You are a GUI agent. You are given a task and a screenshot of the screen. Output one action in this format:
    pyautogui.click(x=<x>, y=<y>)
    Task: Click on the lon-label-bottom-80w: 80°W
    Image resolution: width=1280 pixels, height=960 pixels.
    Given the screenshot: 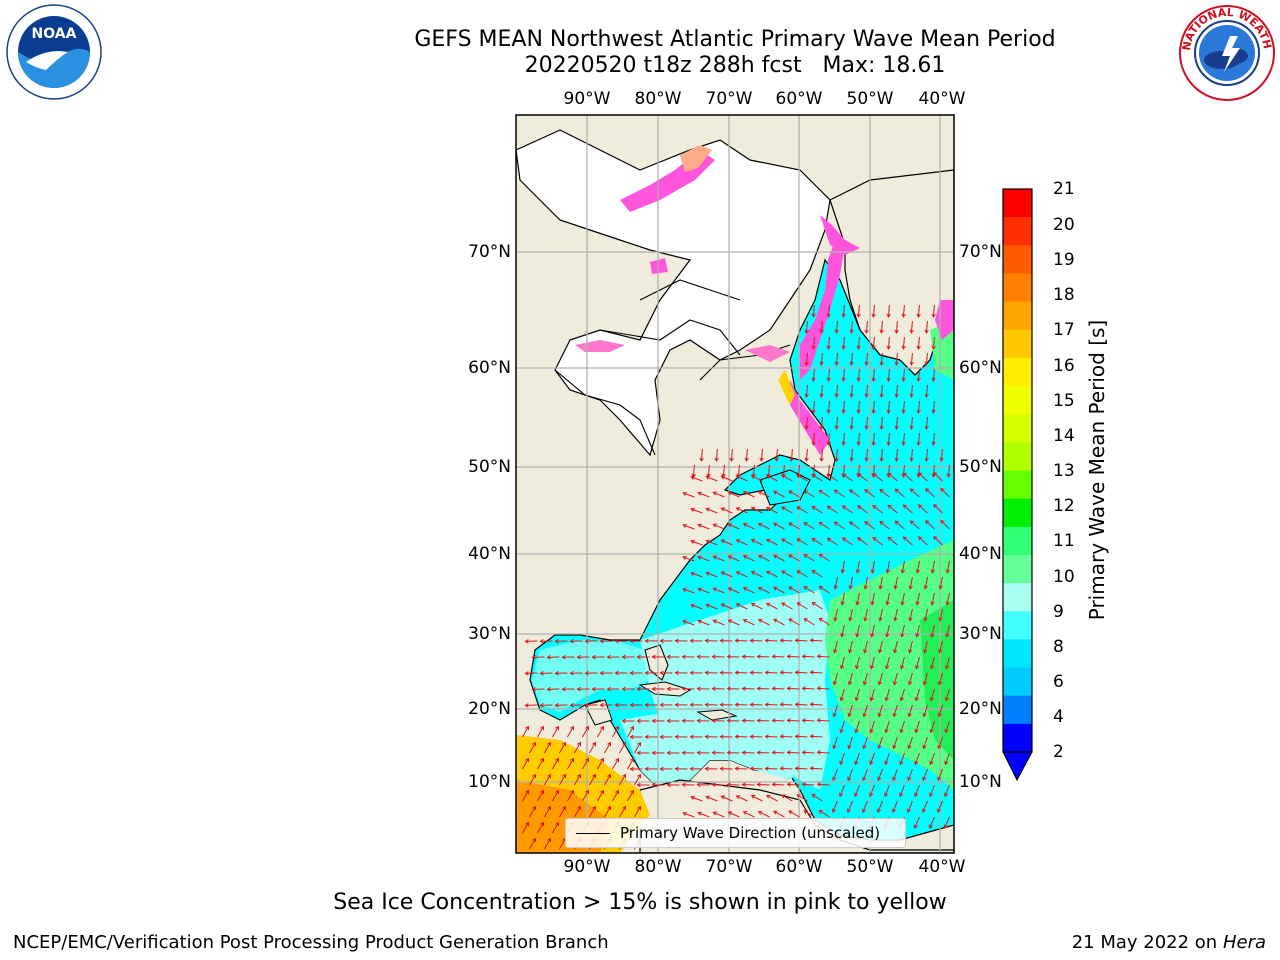 What is the action you would take?
    pyautogui.click(x=658, y=867)
    